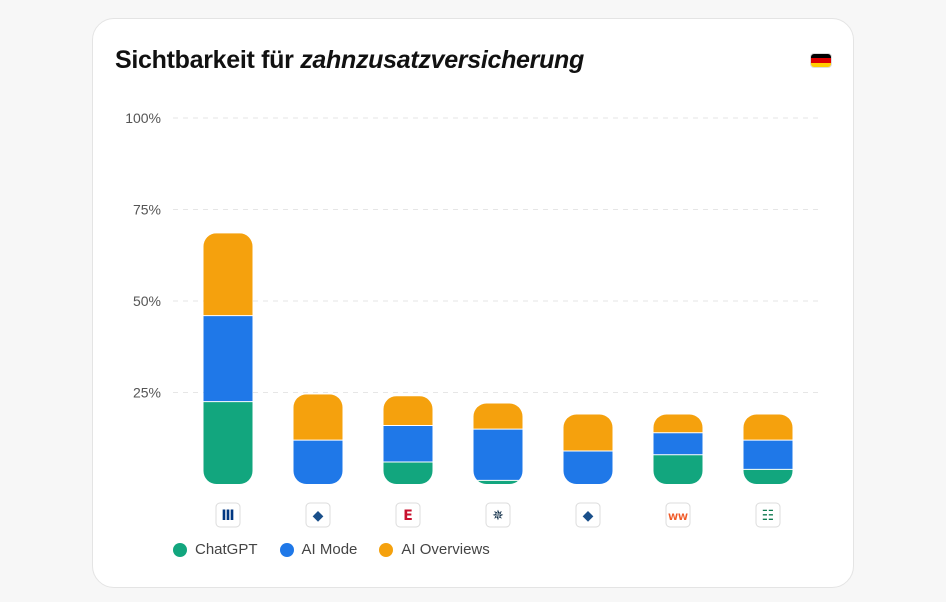 The width and height of the screenshot is (946, 602). Describe the element at coordinates (821, 60) in the screenshot. I see `germany-flag-icon` at that location.